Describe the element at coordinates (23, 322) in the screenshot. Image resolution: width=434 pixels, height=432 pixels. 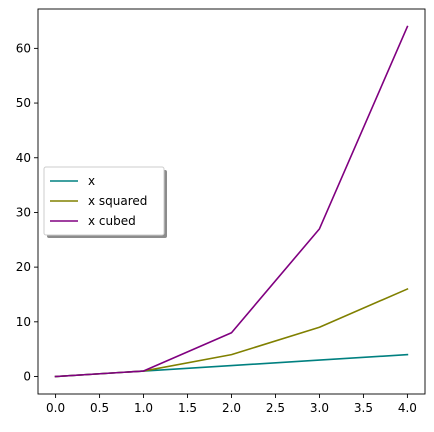
I see `y-tick-label: 10` at that location.